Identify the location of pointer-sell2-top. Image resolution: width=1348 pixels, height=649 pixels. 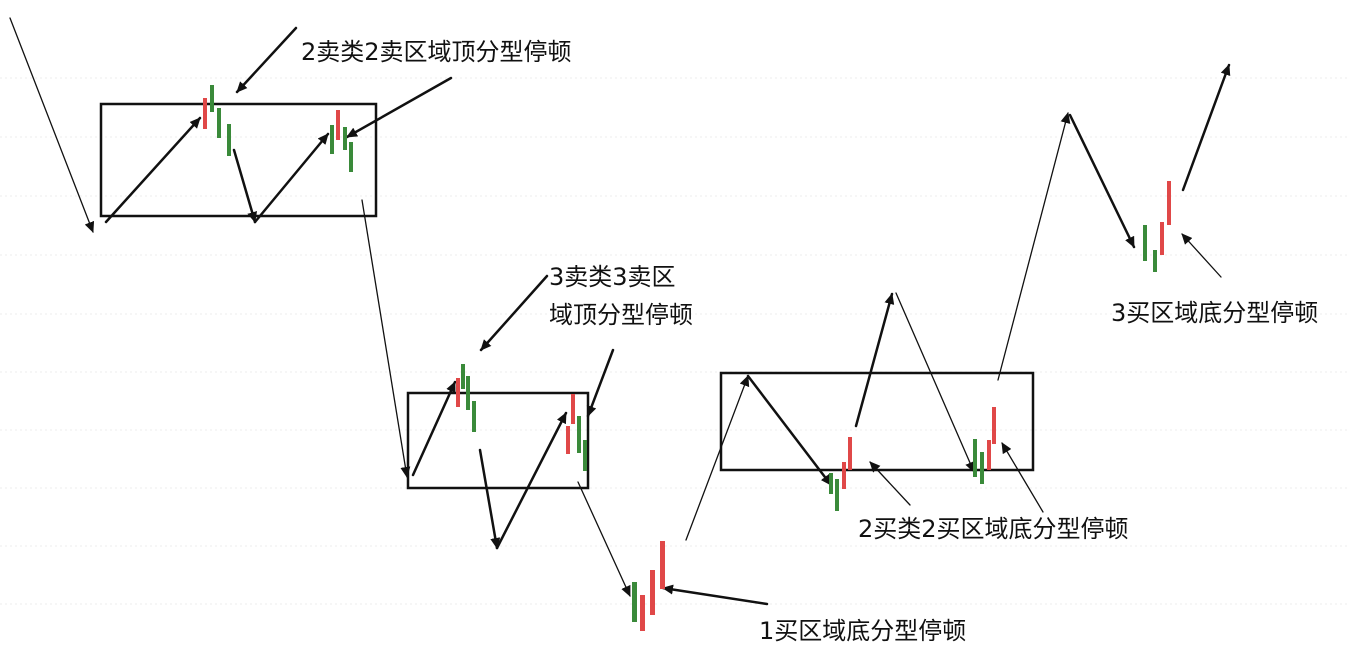
(266, 60).